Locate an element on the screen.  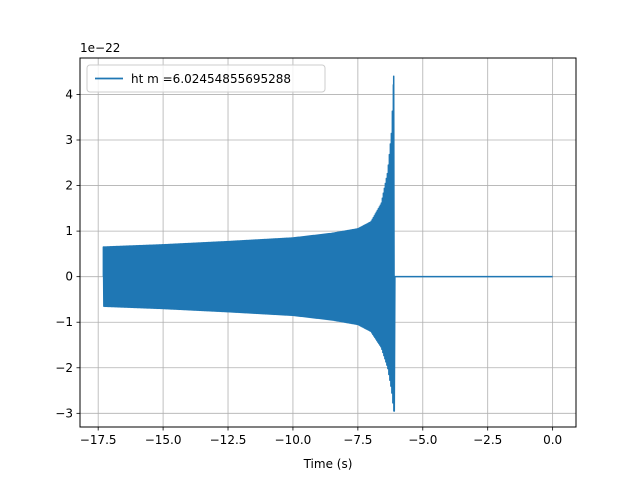
y-axis-ticks: −3 −2 −1 0 1 2 3 4 is located at coordinates (67, 253).